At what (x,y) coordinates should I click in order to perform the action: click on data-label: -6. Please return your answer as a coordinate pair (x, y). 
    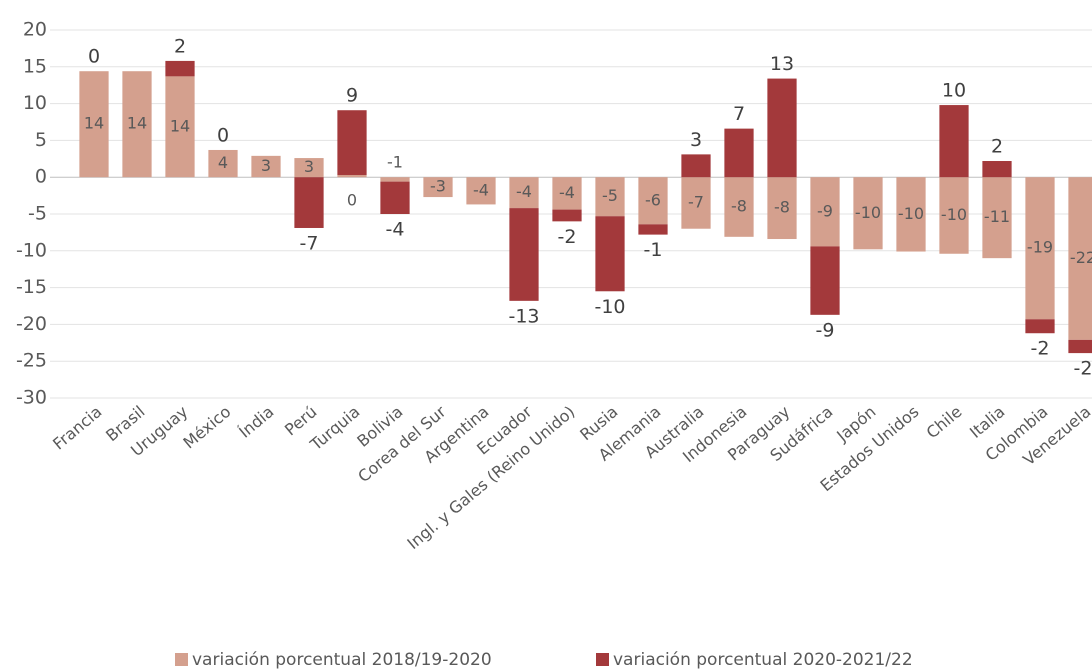
    Looking at the image, I should click on (653, 199).